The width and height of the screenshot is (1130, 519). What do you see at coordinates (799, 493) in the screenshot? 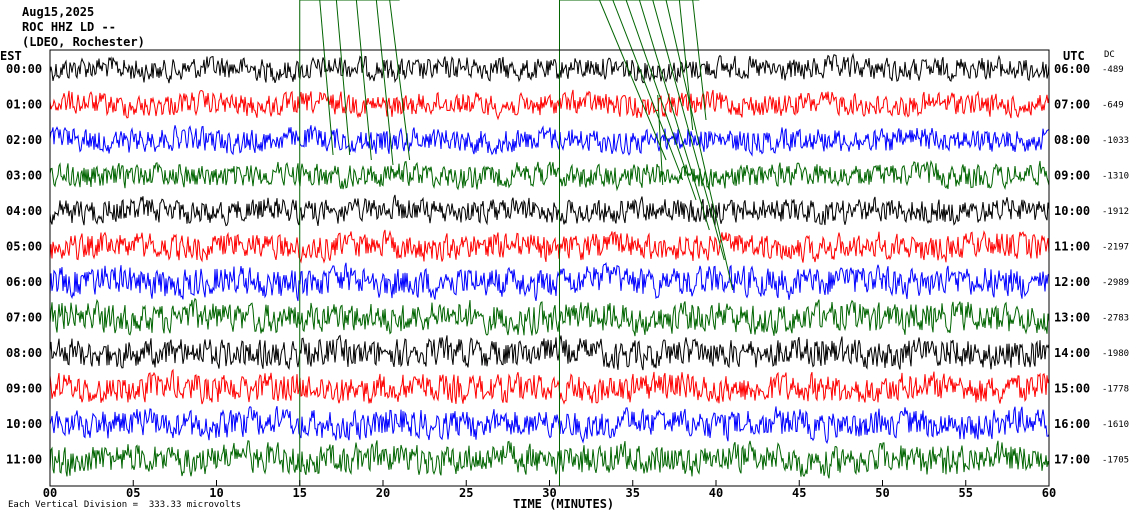
I see `x-tick-label: 45` at bounding box center [799, 493].